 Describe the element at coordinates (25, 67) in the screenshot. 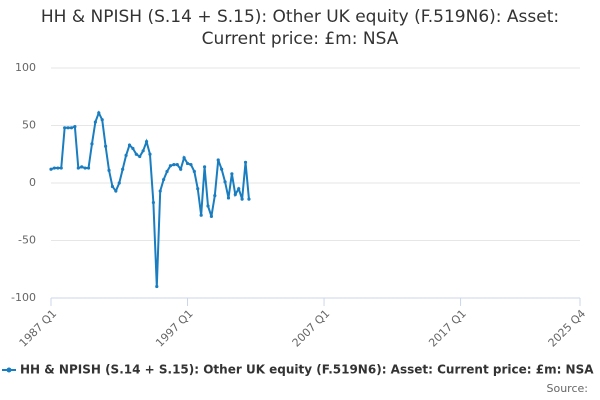

I see `y-tick-label: 100` at that location.